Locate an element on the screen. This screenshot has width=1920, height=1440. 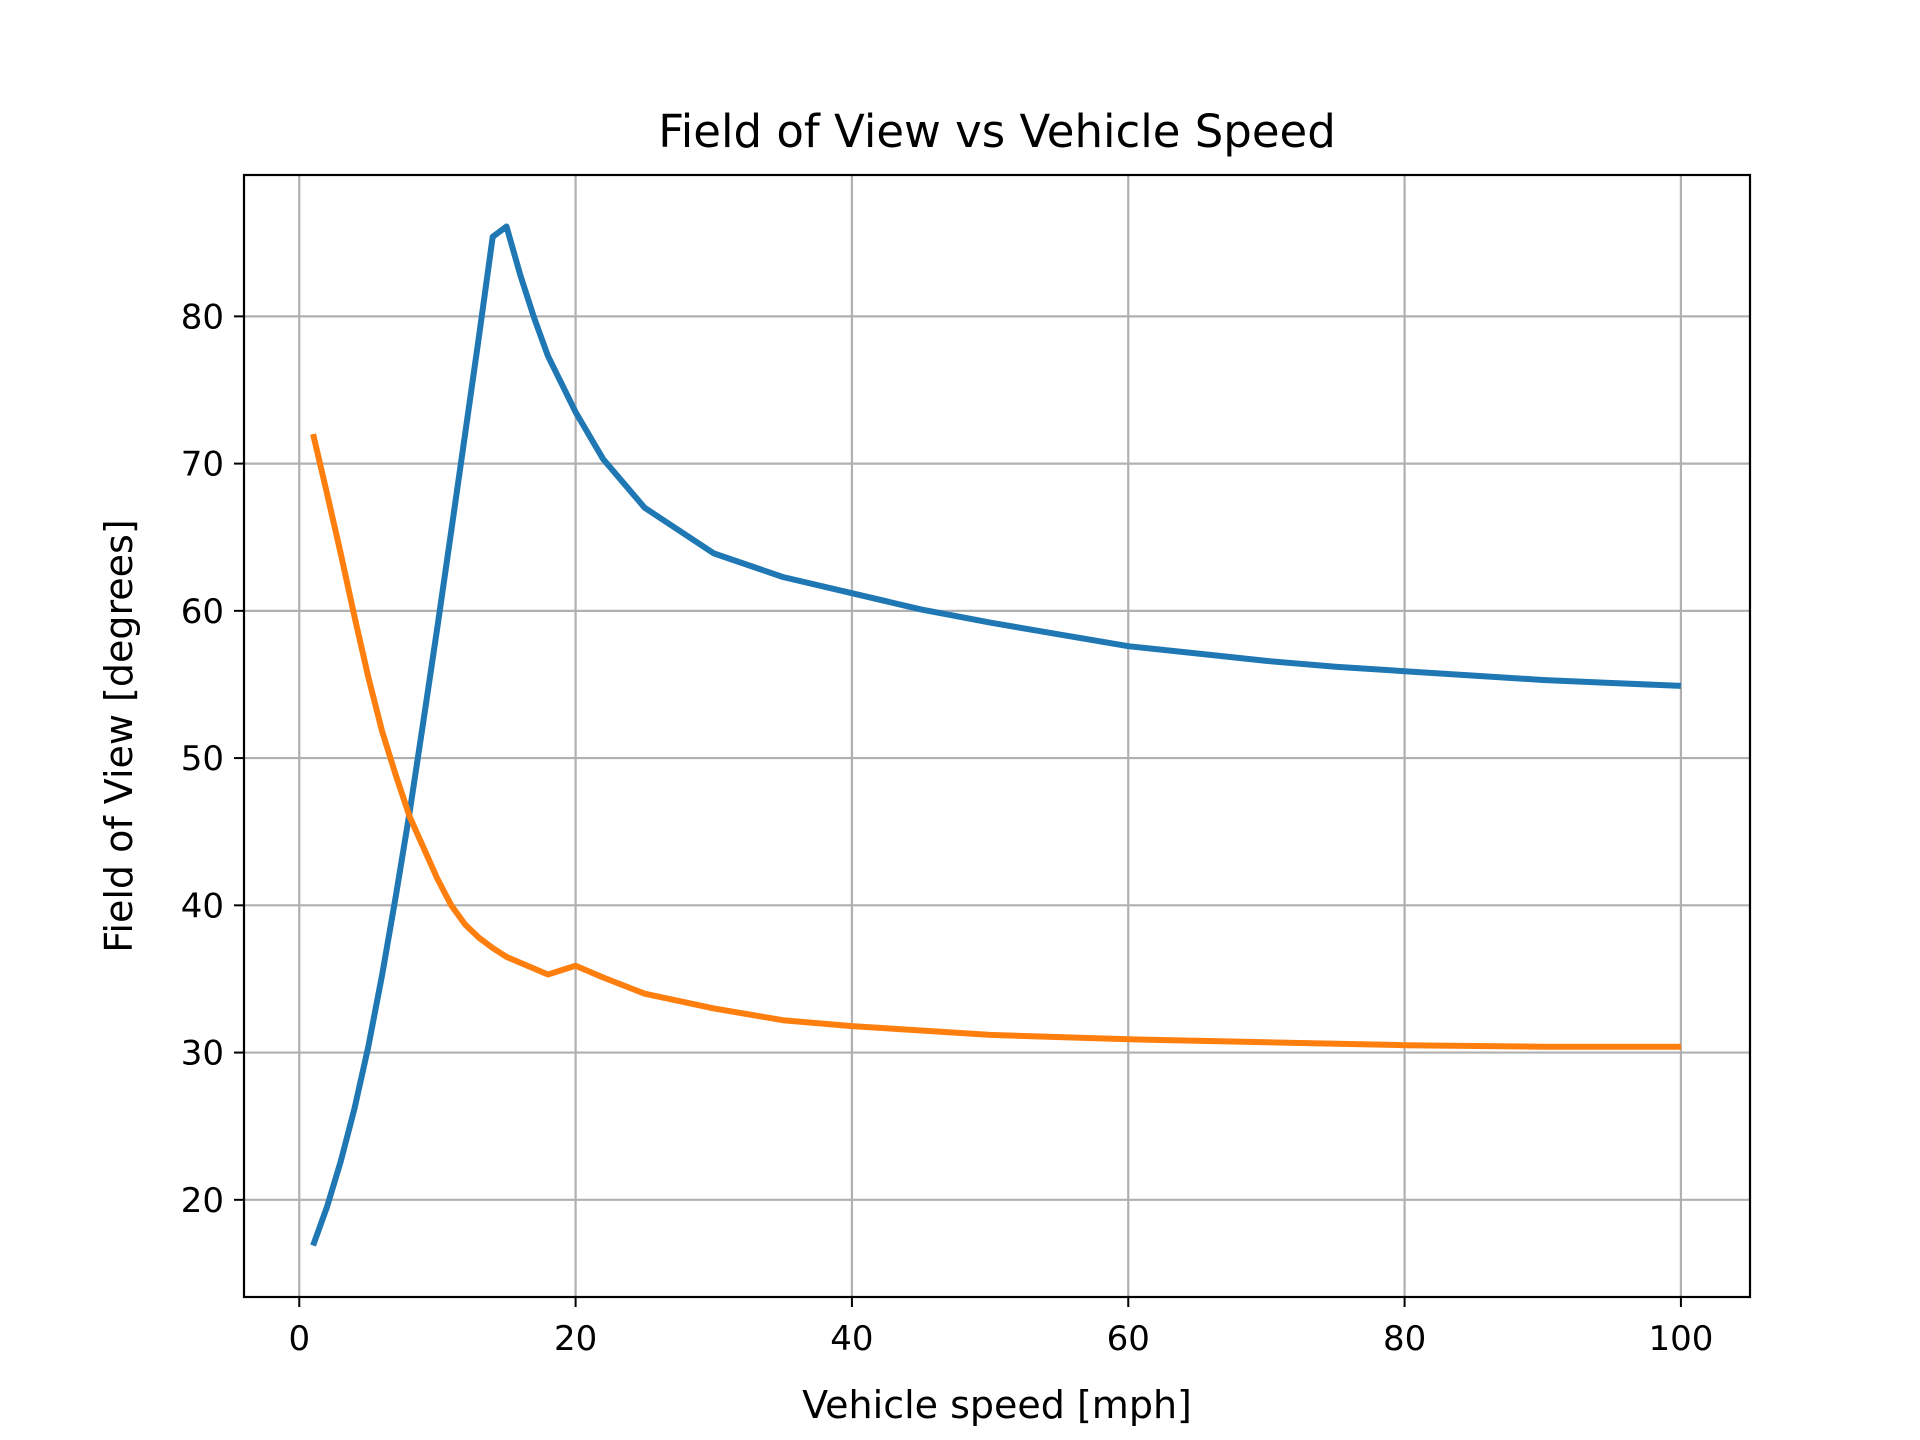
y-tick-label: 70 is located at coordinates (202, 465).